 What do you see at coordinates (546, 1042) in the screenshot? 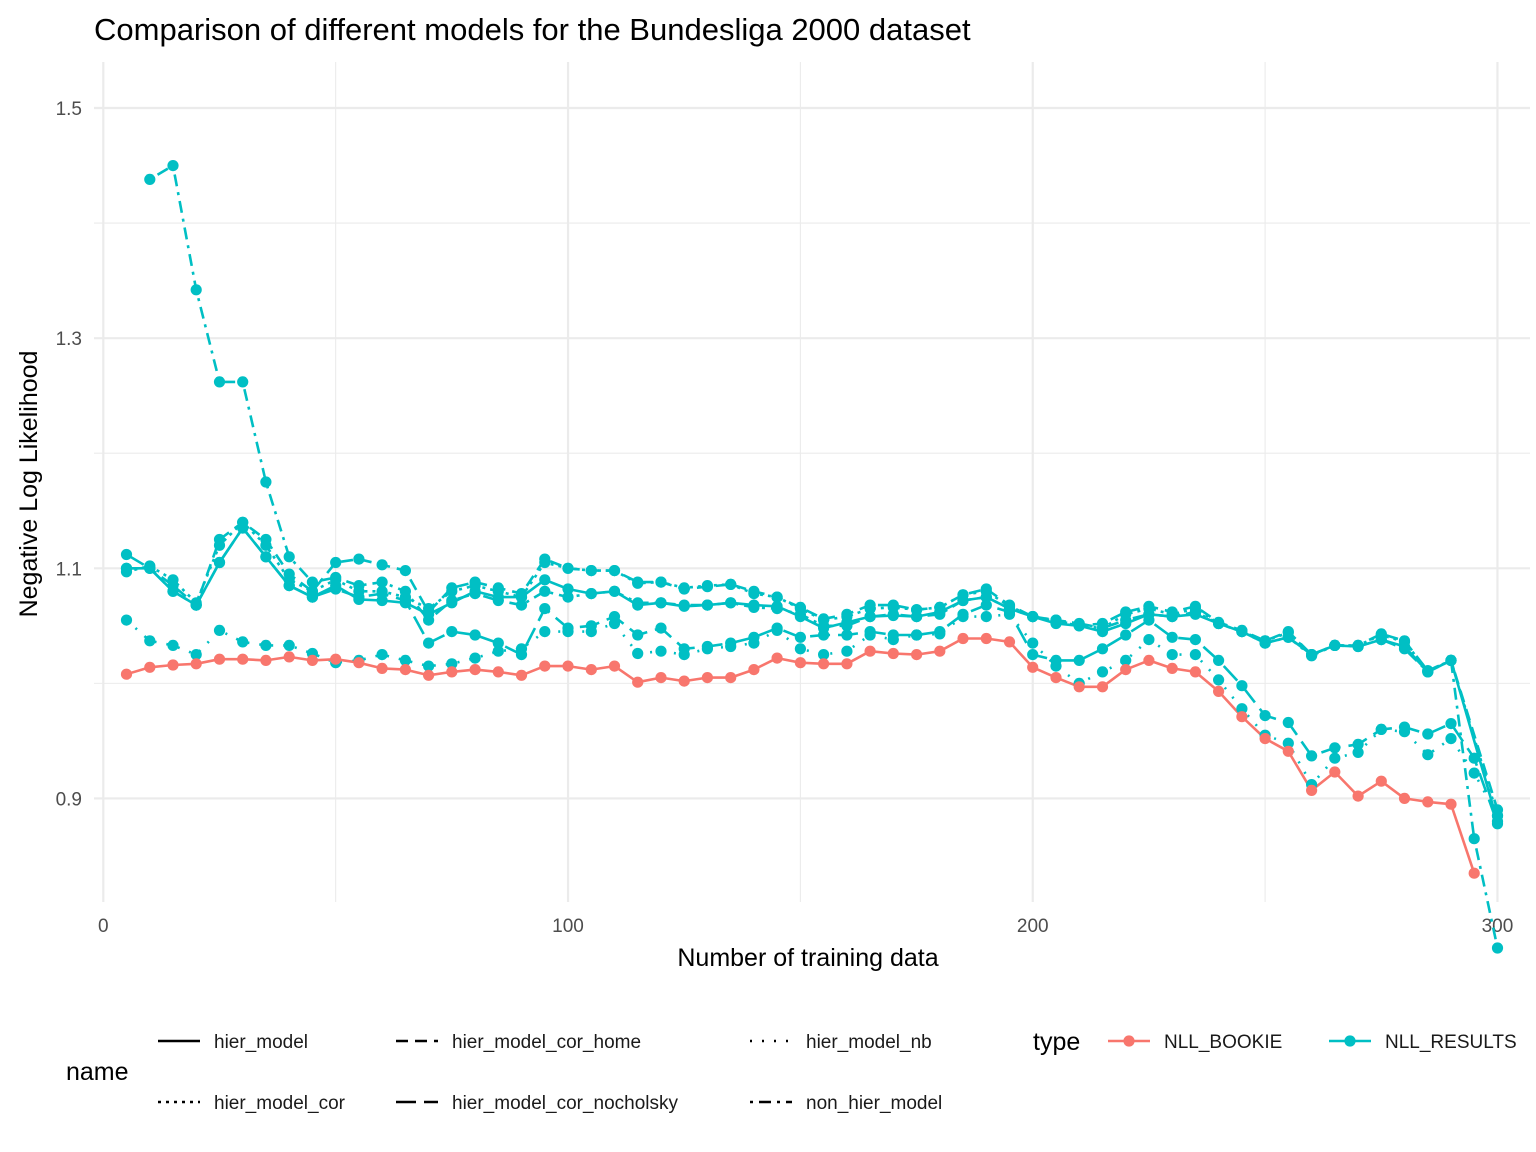
I see `legend-label-hier-model-cor-home: hier_model_cor_home` at bounding box center [546, 1042].